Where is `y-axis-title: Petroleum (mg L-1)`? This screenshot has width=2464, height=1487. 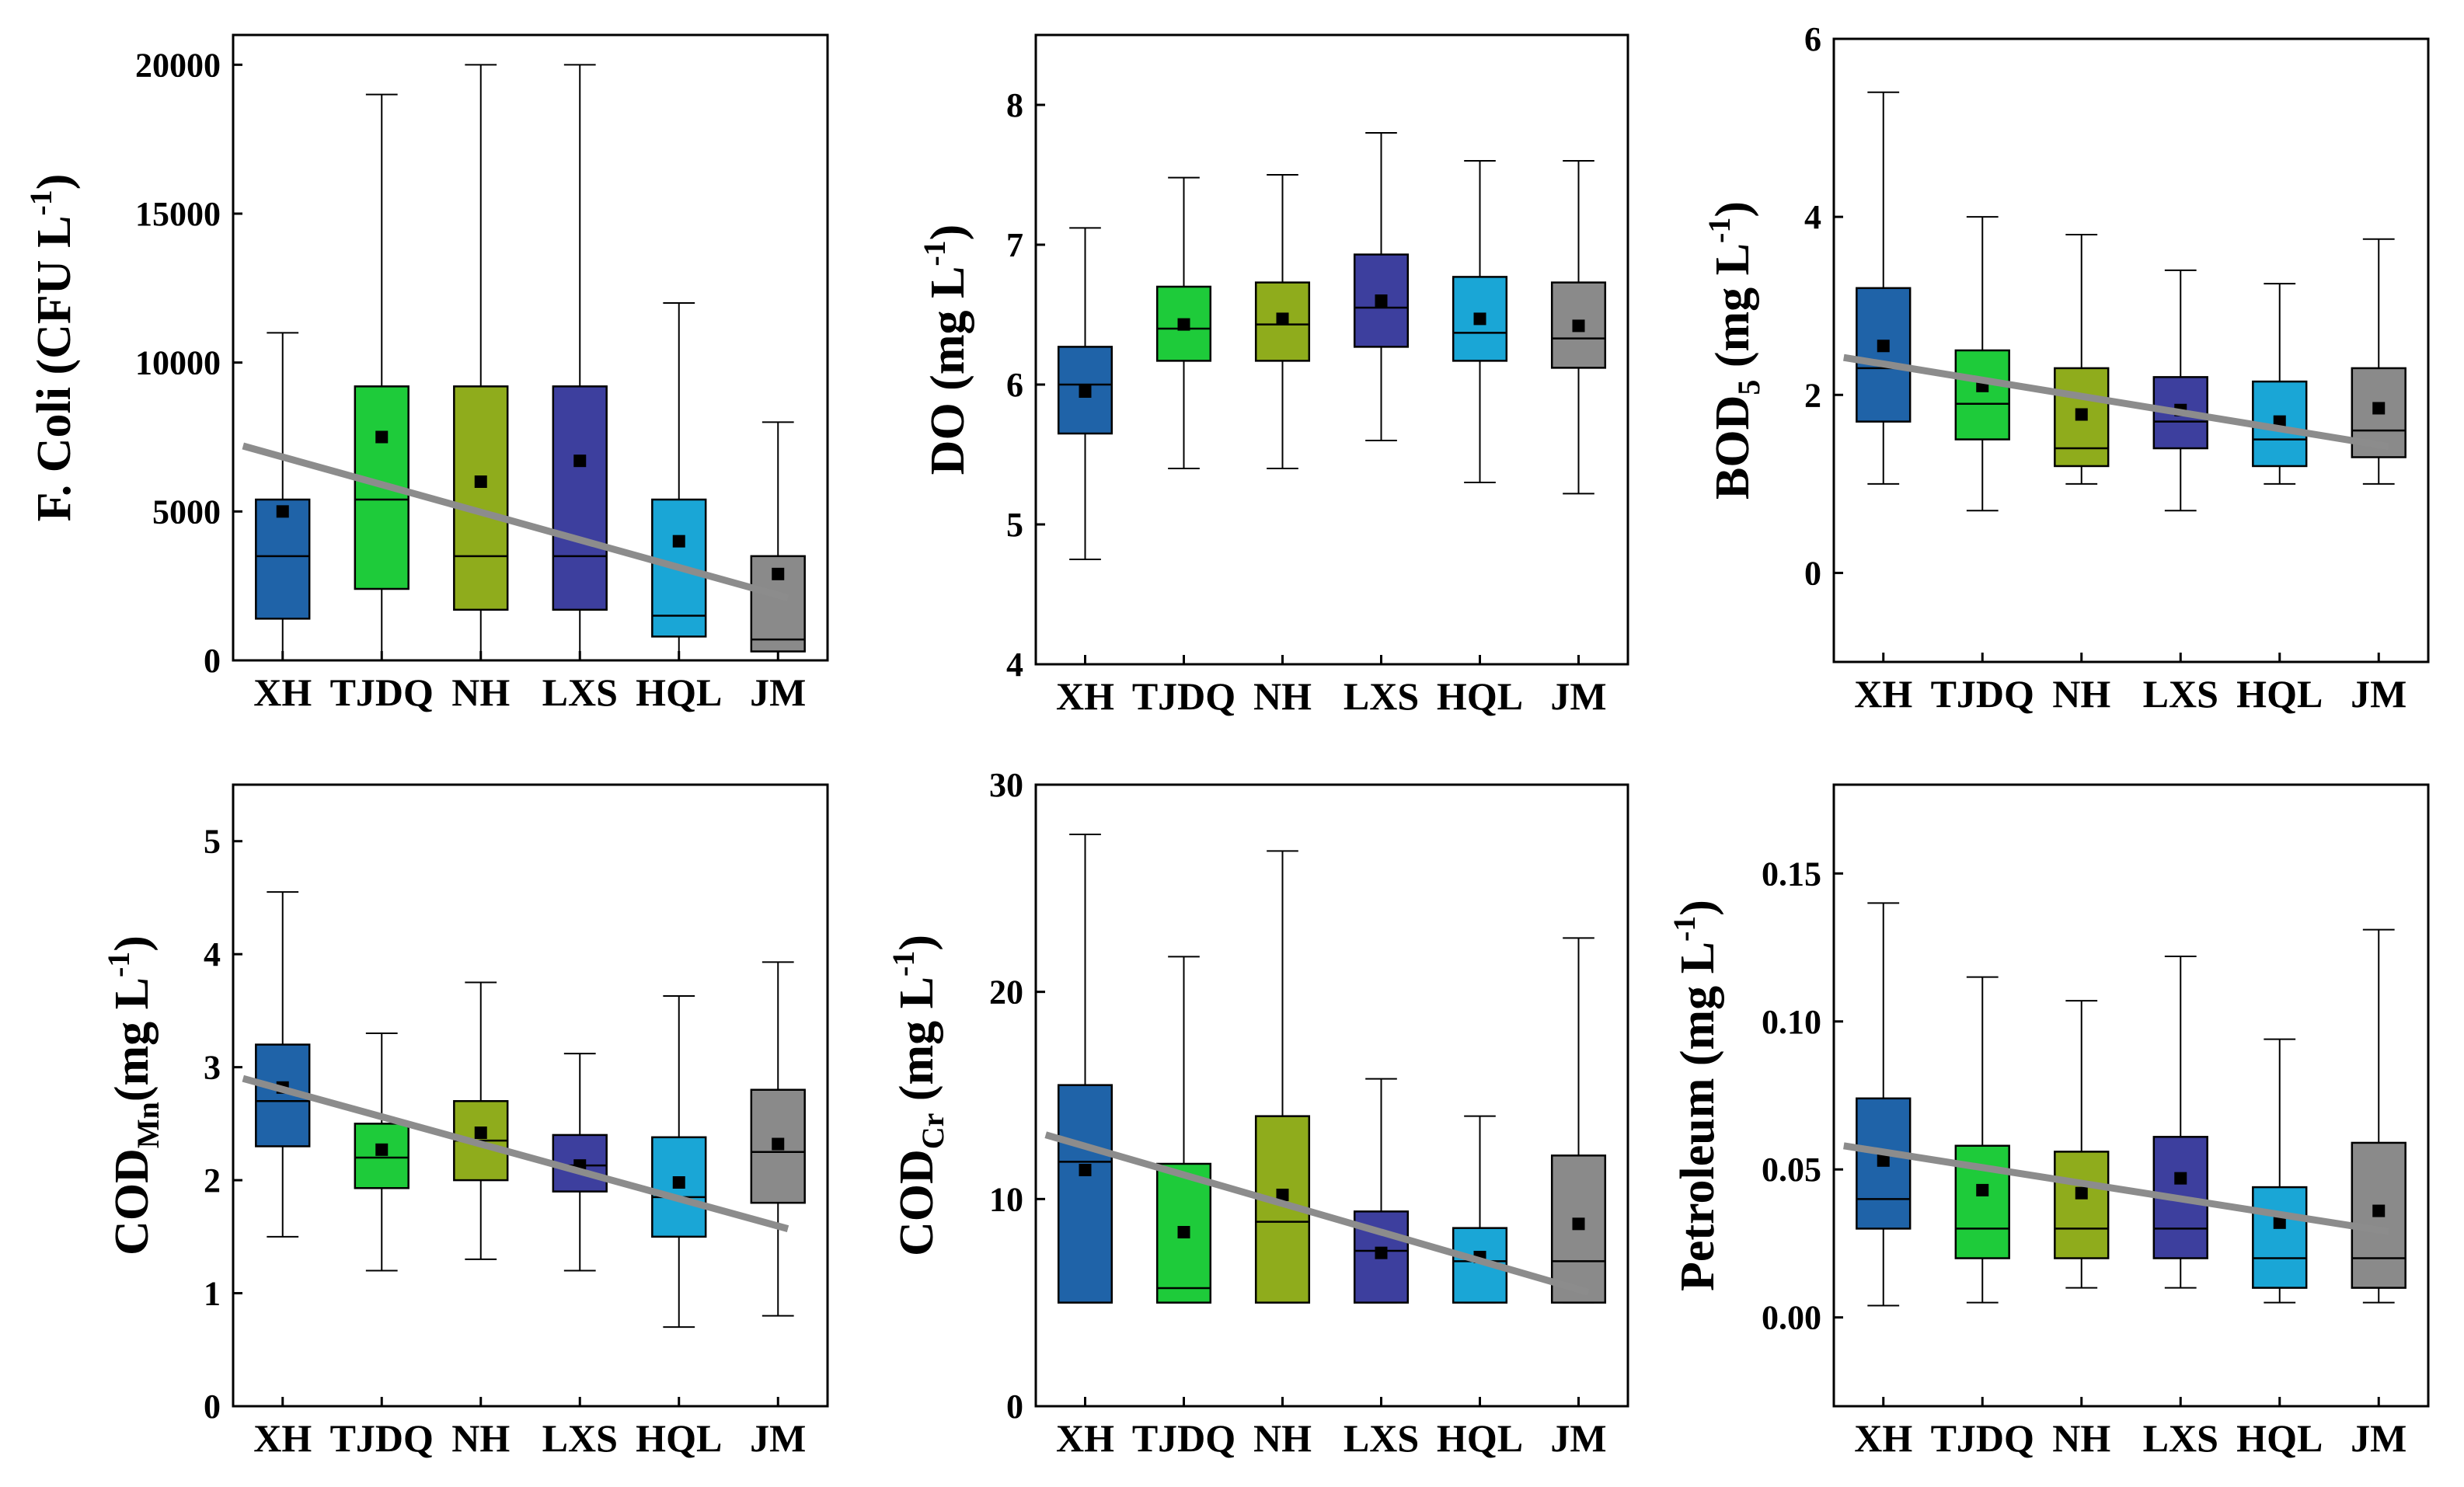
y-axis-title: Petroleum (mg L-1) is located at coordinates (1695, 1095).